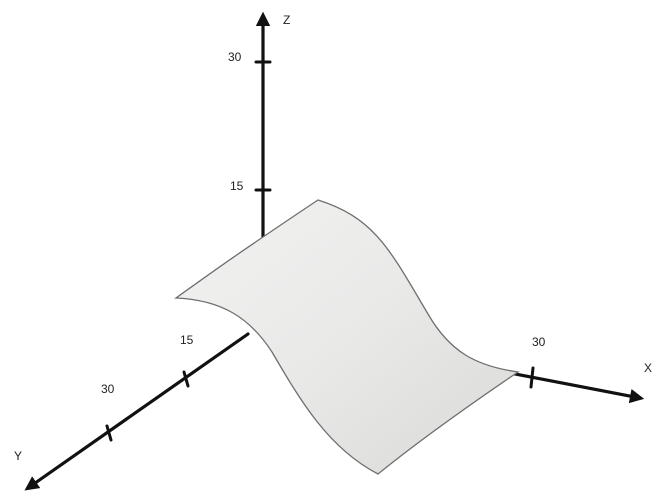  Describe the element at coordinates (187, 340) in the screenshot. I see `y-tick-label-15: 15` at that location.